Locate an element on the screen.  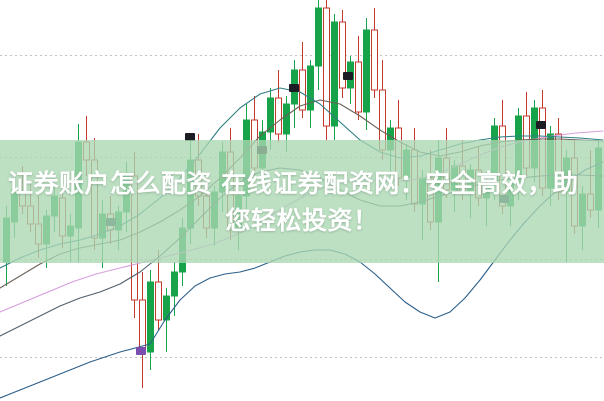
promo-headline-line2: 您轻松投资！ is located at coordinates (302, 220).